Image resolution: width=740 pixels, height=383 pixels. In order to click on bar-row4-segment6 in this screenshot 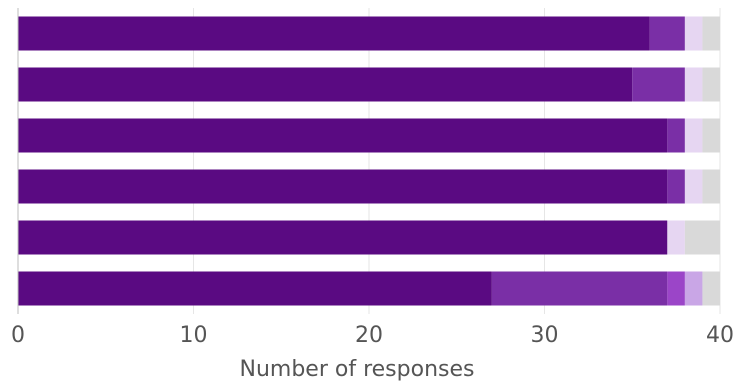, I will do `click(711, 186)`.